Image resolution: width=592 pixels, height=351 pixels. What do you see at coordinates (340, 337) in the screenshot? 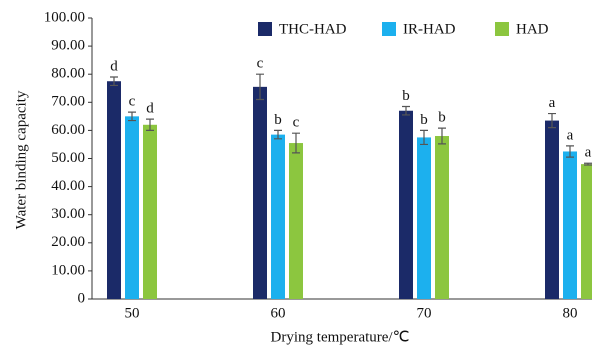
I see `x-axis-label: Drying temperature/℃` at bounding box center [340, 337].